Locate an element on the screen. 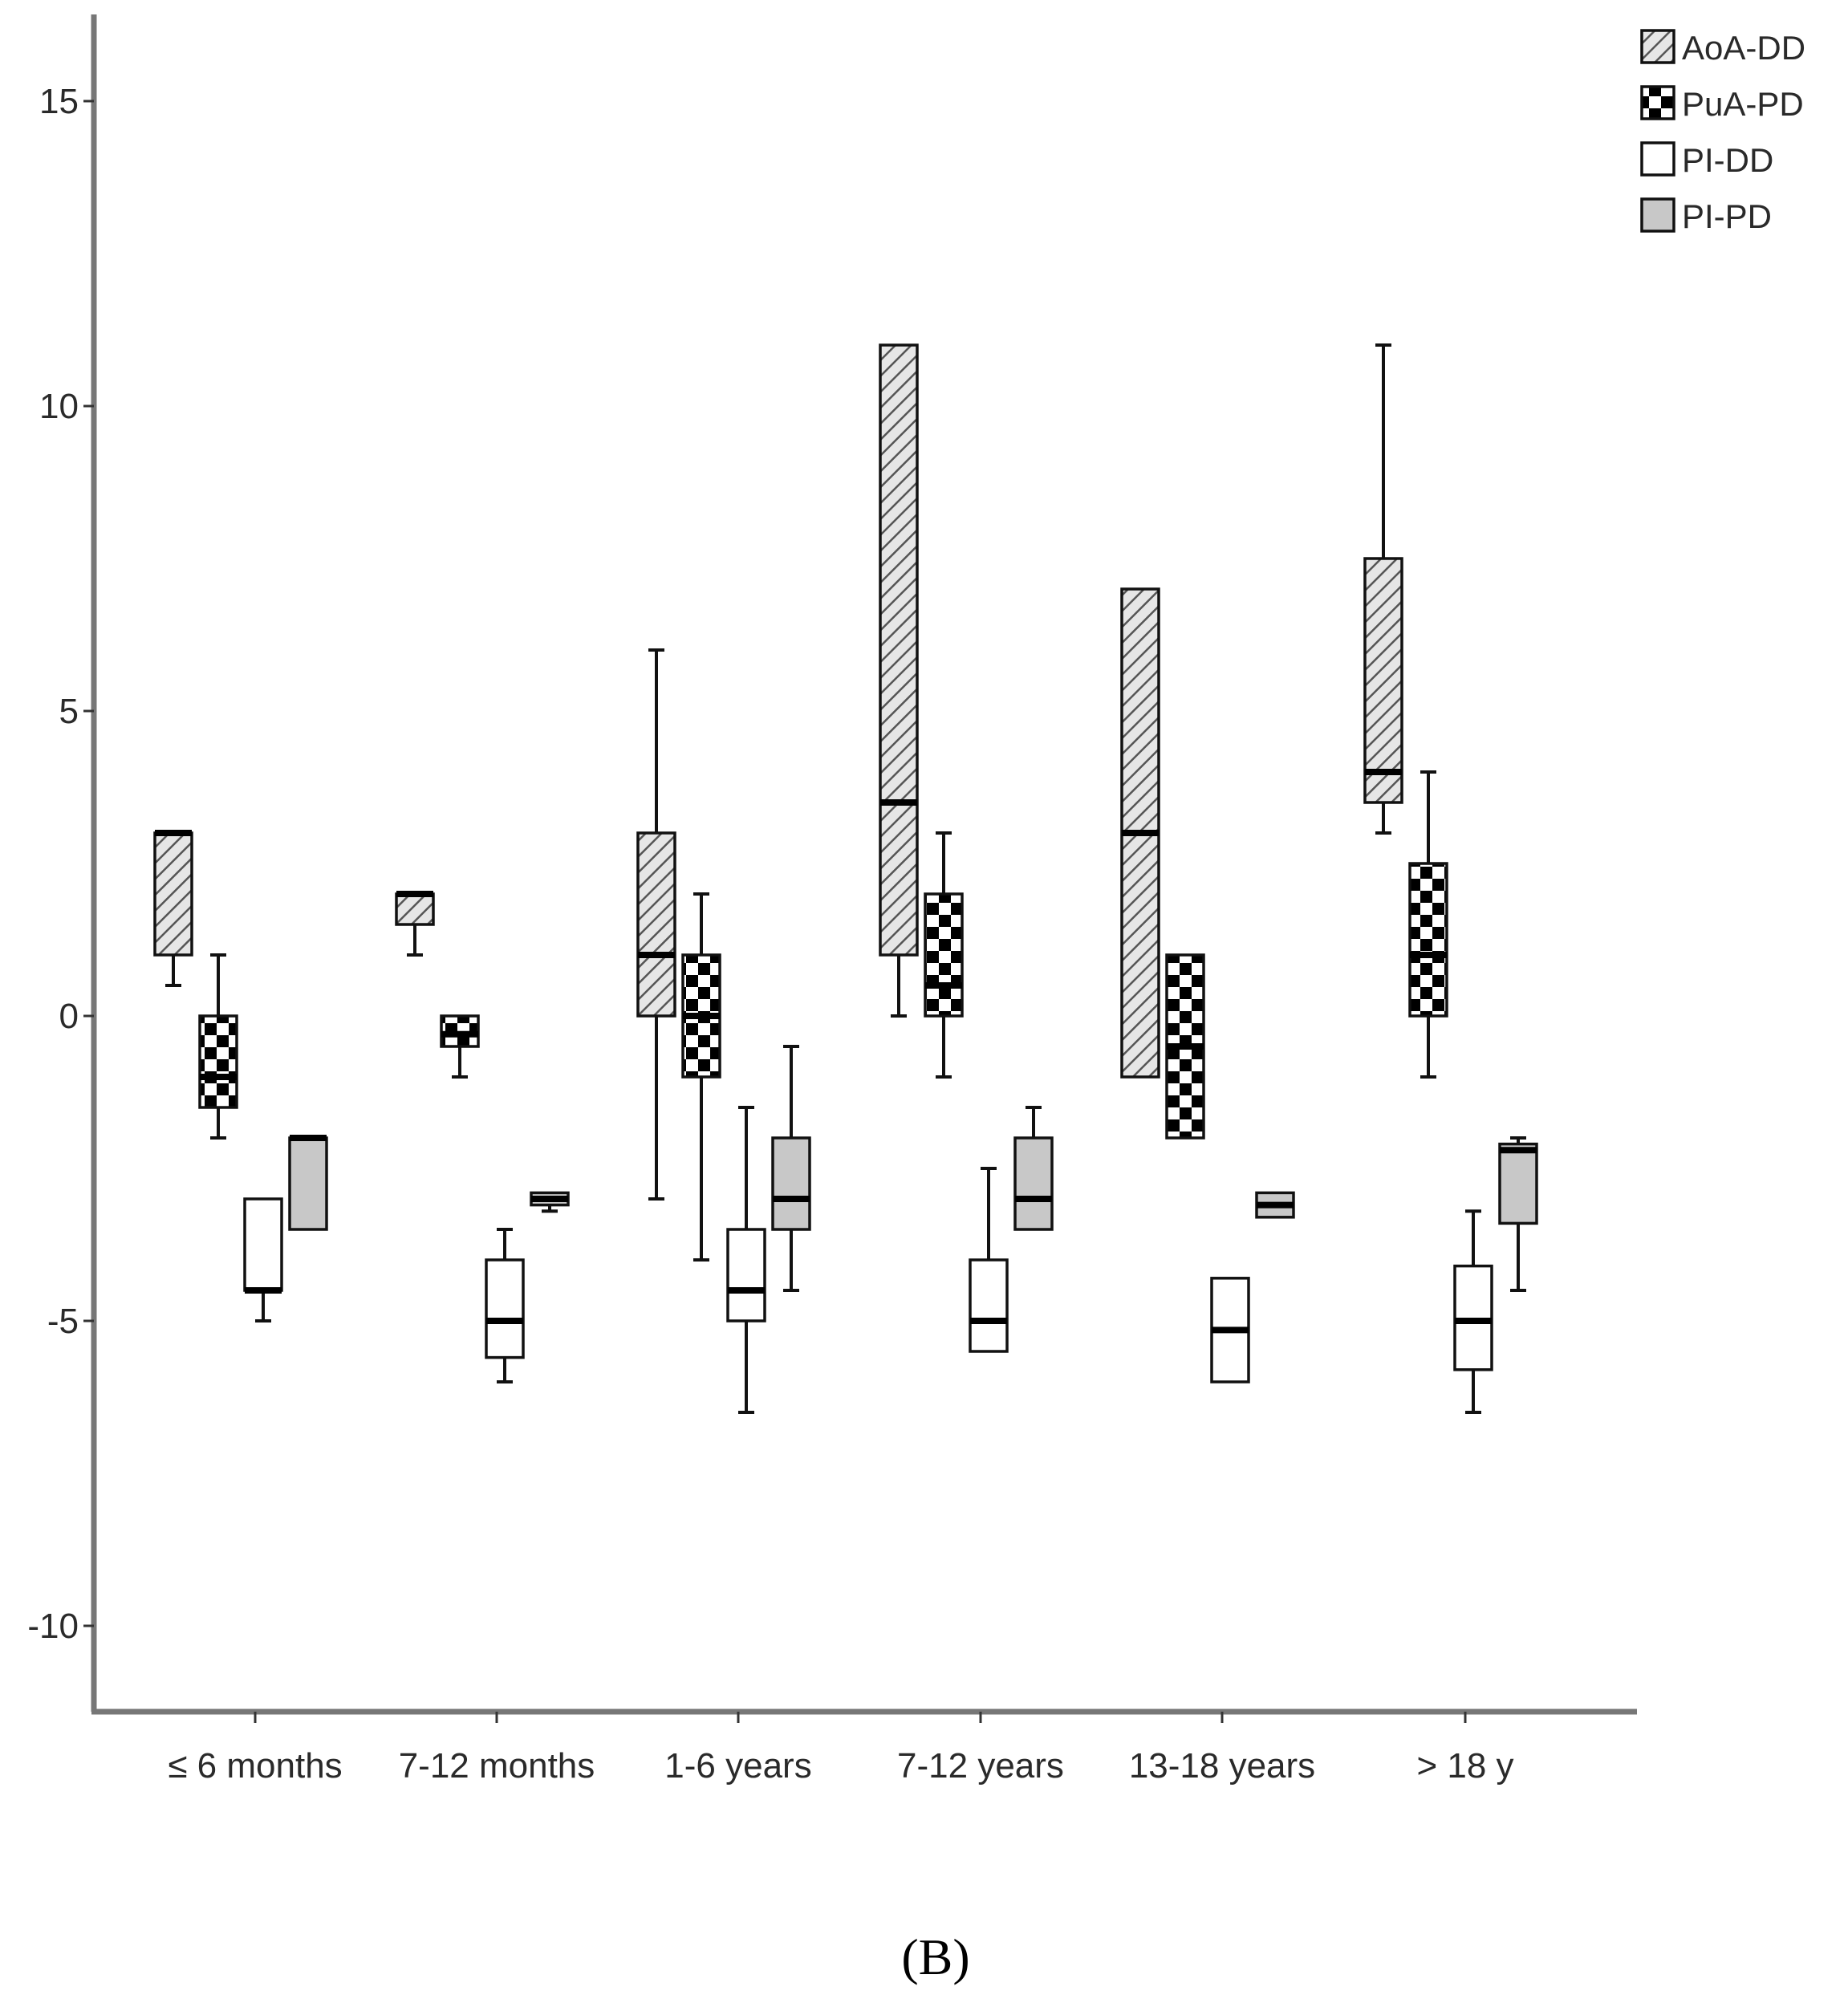 The image size is (1848, 2003). y-tick-label: -10 is located at coordinates (53, 1626).